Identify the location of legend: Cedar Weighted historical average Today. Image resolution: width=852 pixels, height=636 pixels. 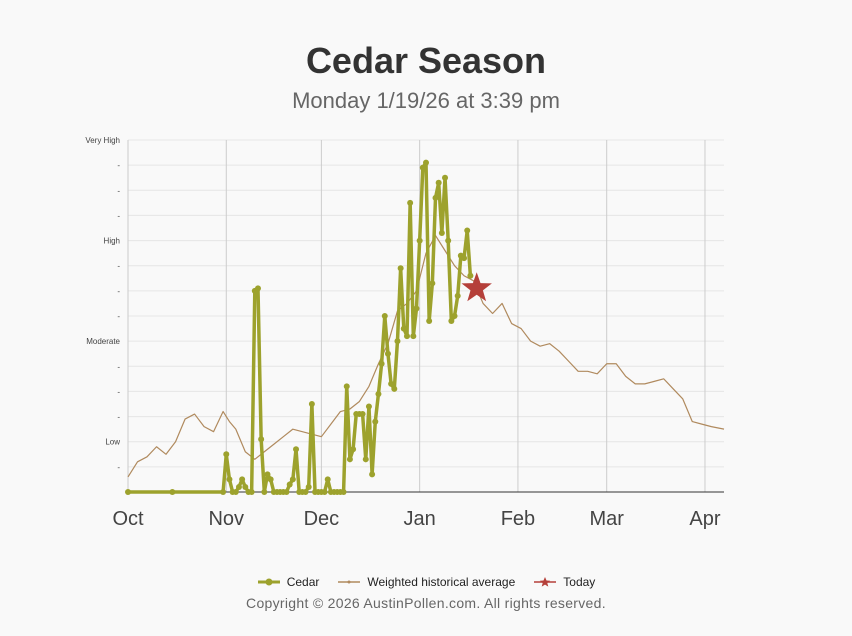
(426, 582).